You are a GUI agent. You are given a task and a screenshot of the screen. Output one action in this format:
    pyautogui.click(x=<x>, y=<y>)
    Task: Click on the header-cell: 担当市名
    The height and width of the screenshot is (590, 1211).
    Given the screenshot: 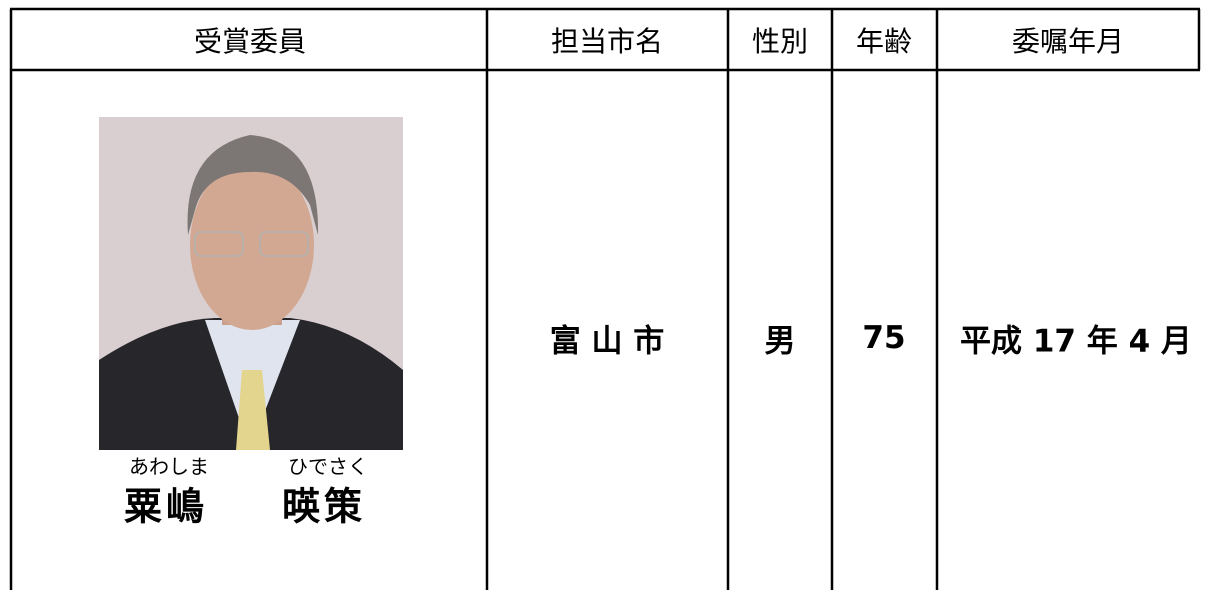 What is the action you would take?
    pyautogui.click(x=607, y=41)
    